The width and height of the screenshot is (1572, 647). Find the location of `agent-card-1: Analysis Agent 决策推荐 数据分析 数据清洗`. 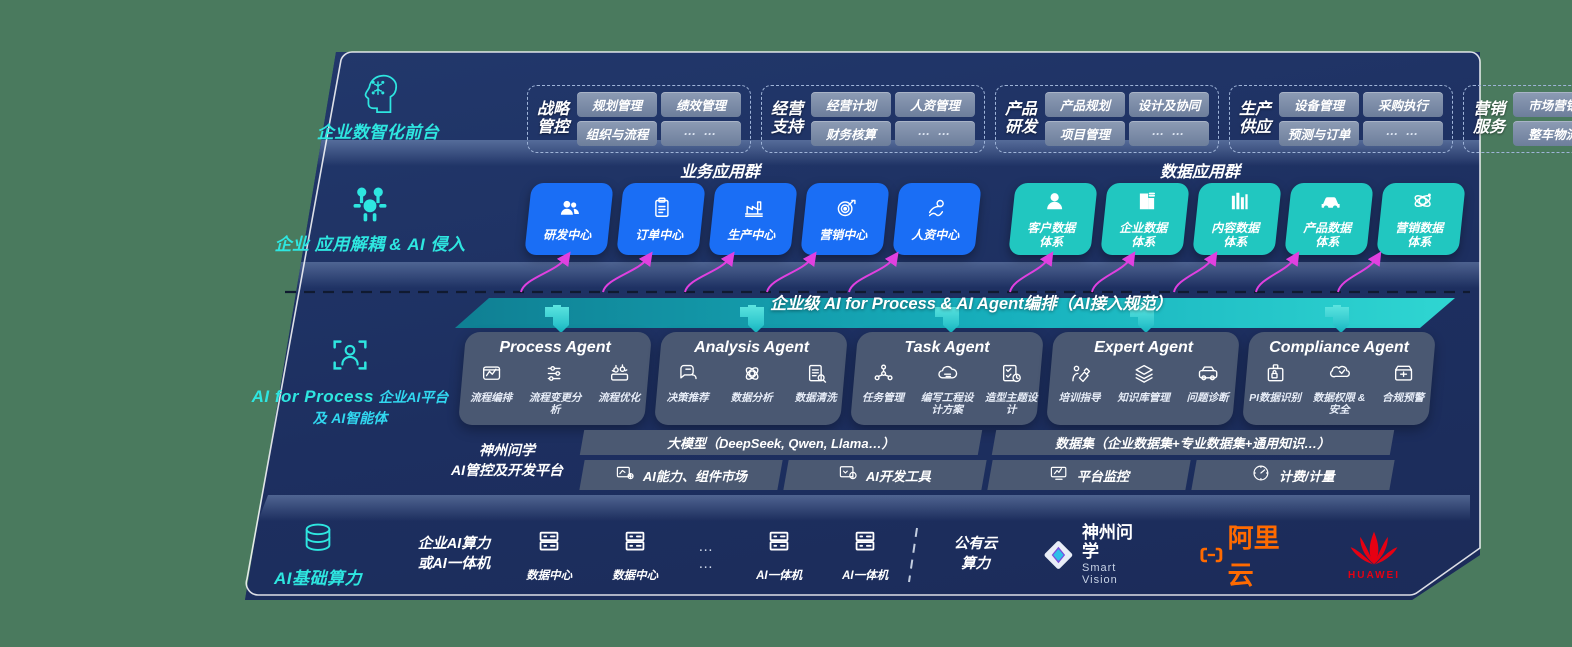

agent-card-1: Analysis Agent 决策推荐 数据分析 数据清洗 is located at coordinates (751, 378).